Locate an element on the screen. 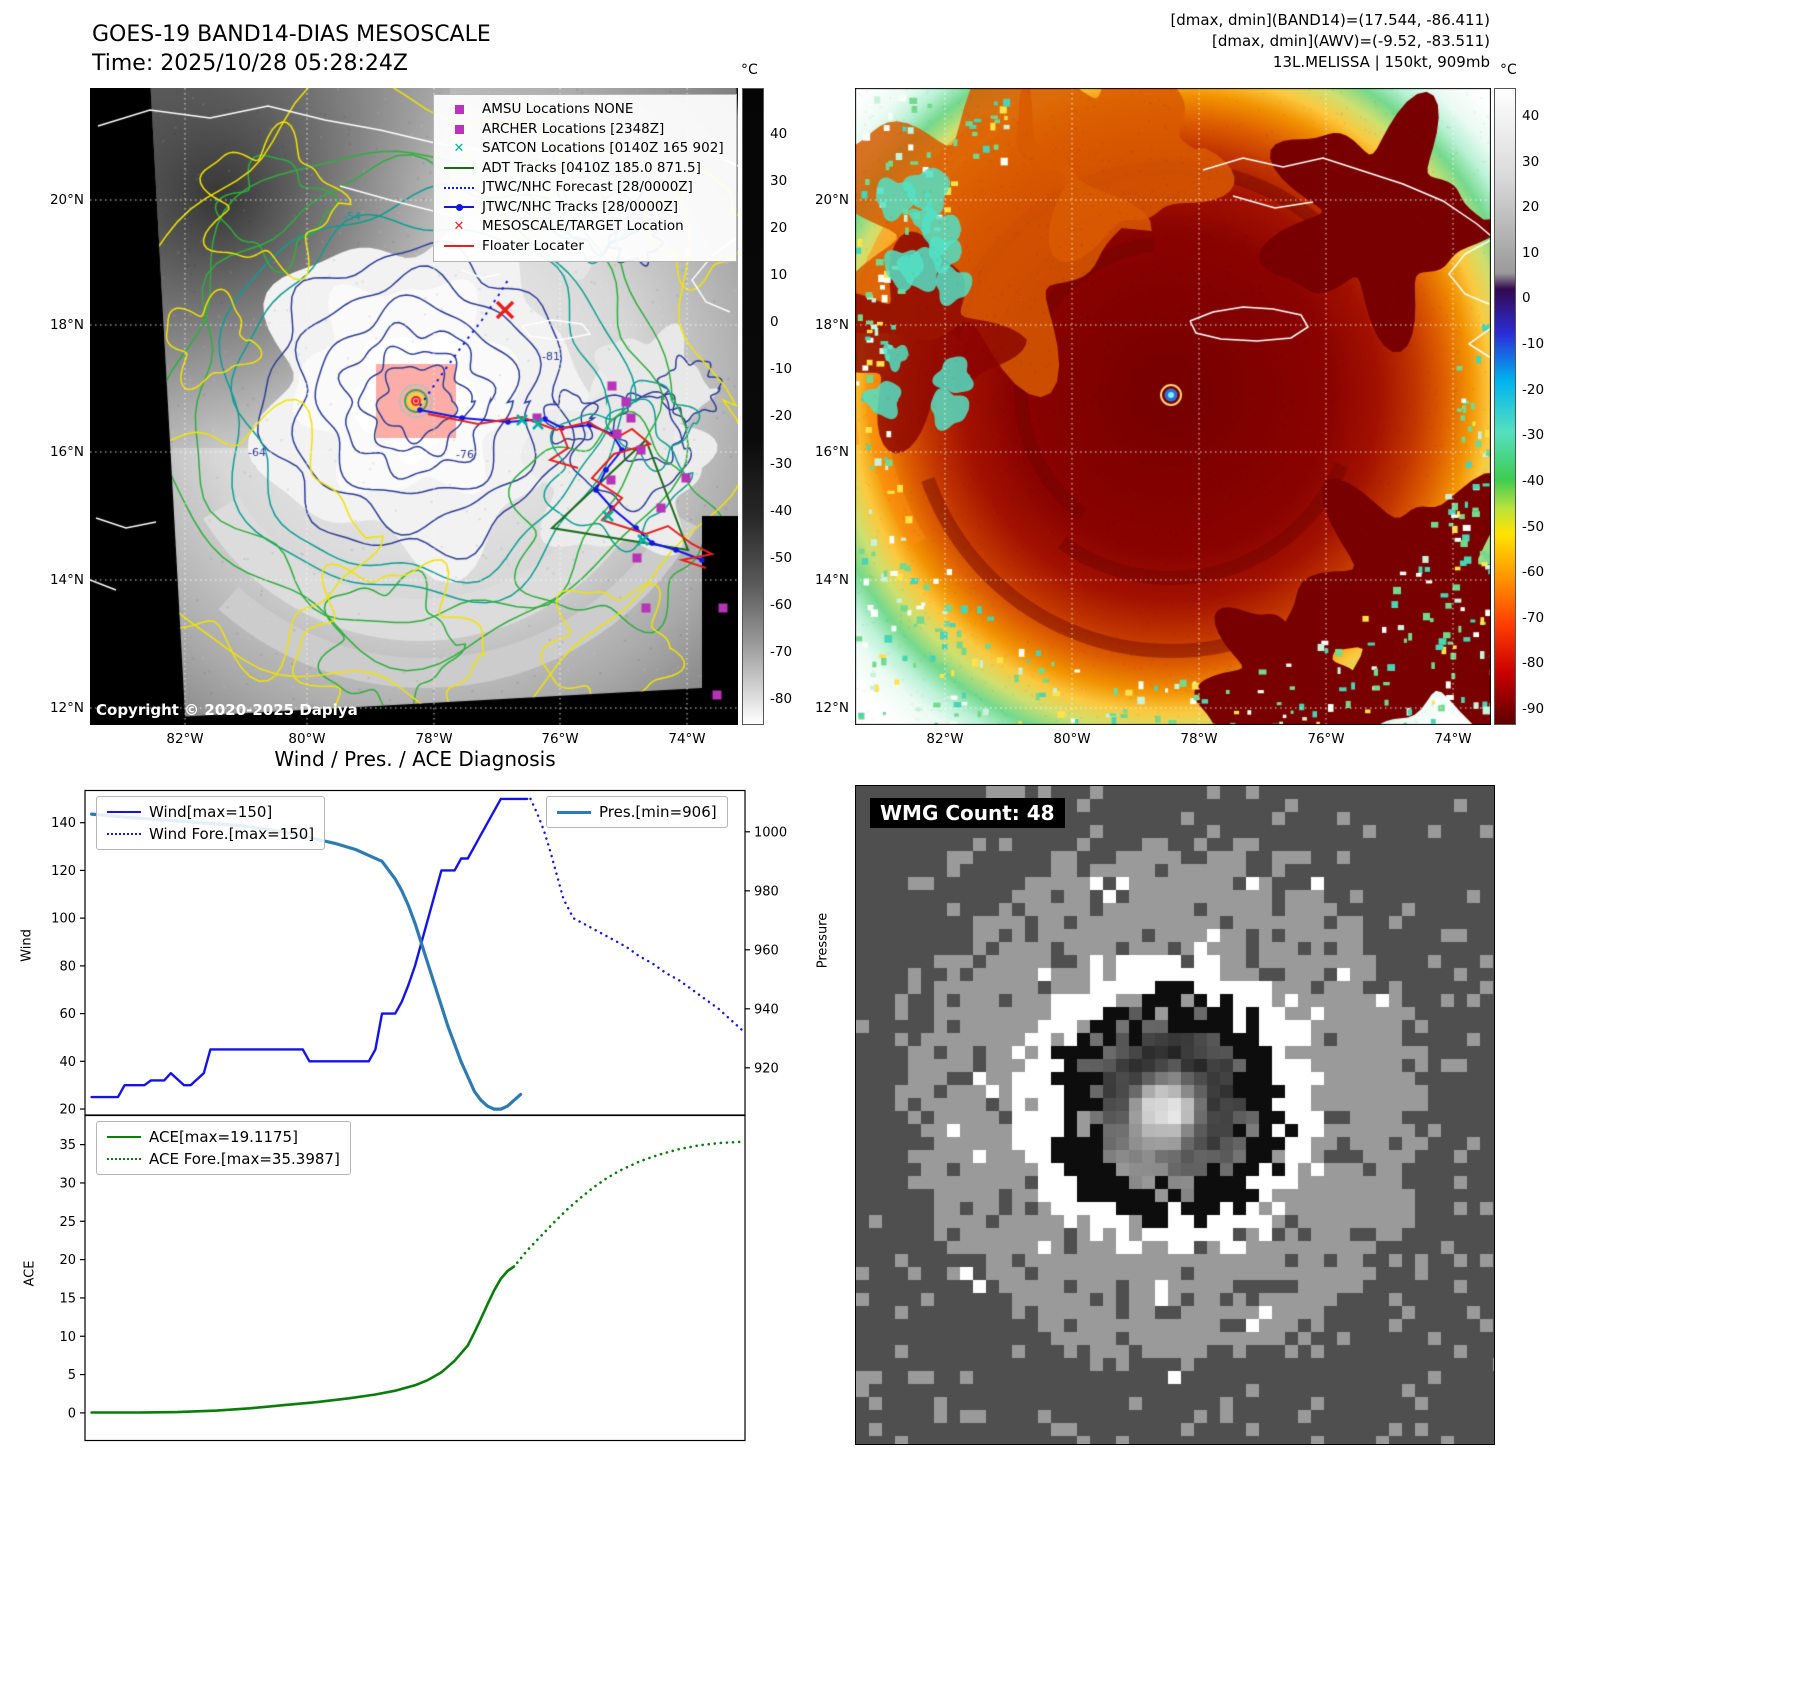 This screenshot has width=1797, height=1690. chart-legend-label: Pres.[min=906] is located at coordinates (658, 812).